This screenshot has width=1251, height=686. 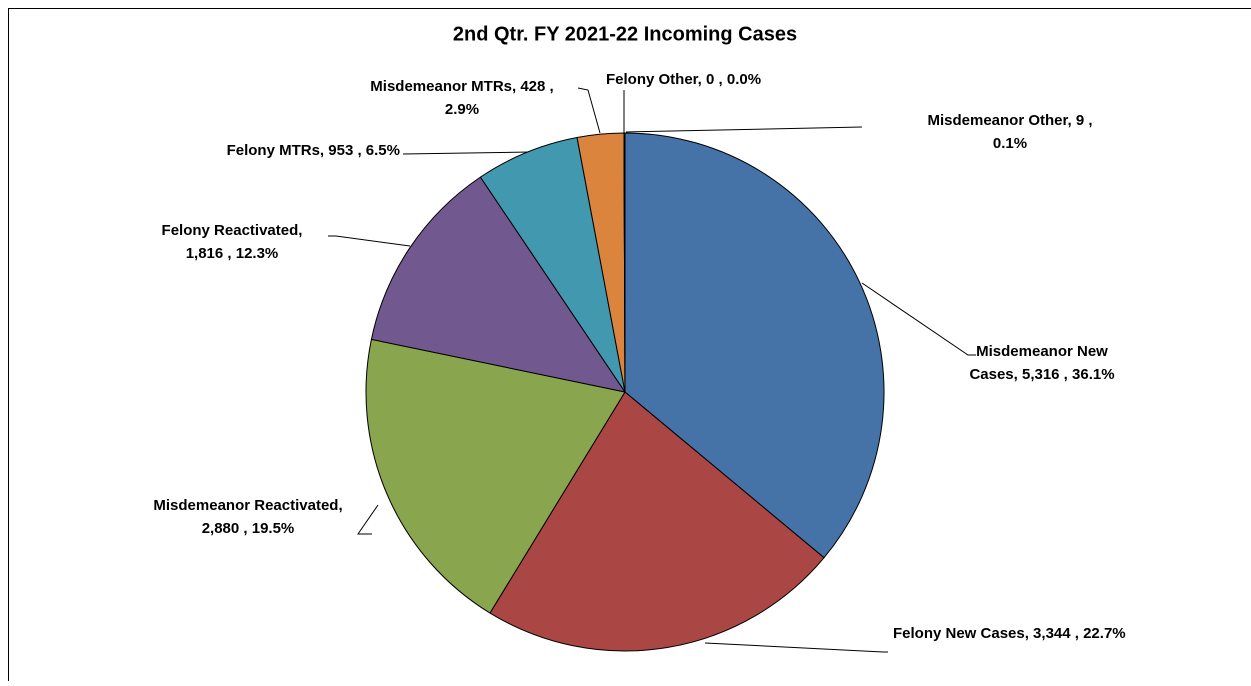 I want to click on data-label: 1,816 , 12.3%, so click(x=232, y=253).